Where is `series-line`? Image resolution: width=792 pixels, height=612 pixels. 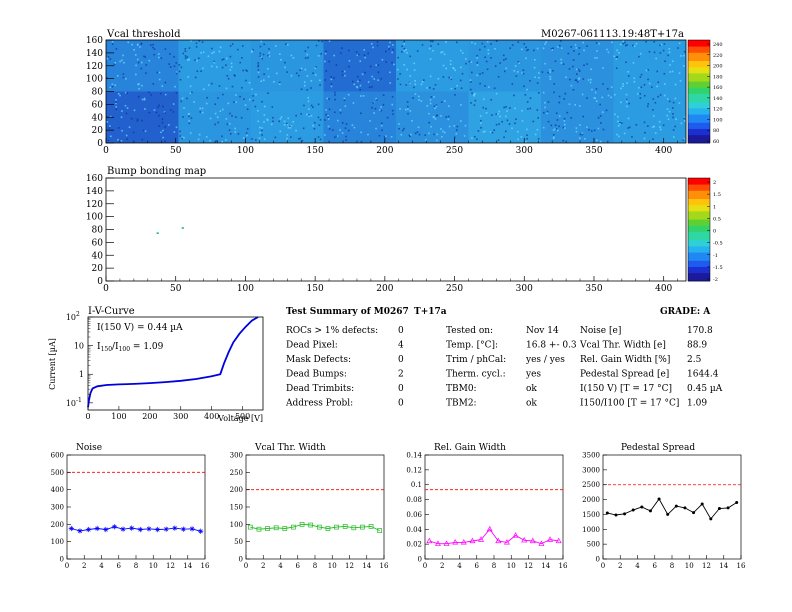 series-line is located at coordinates (494, 536).